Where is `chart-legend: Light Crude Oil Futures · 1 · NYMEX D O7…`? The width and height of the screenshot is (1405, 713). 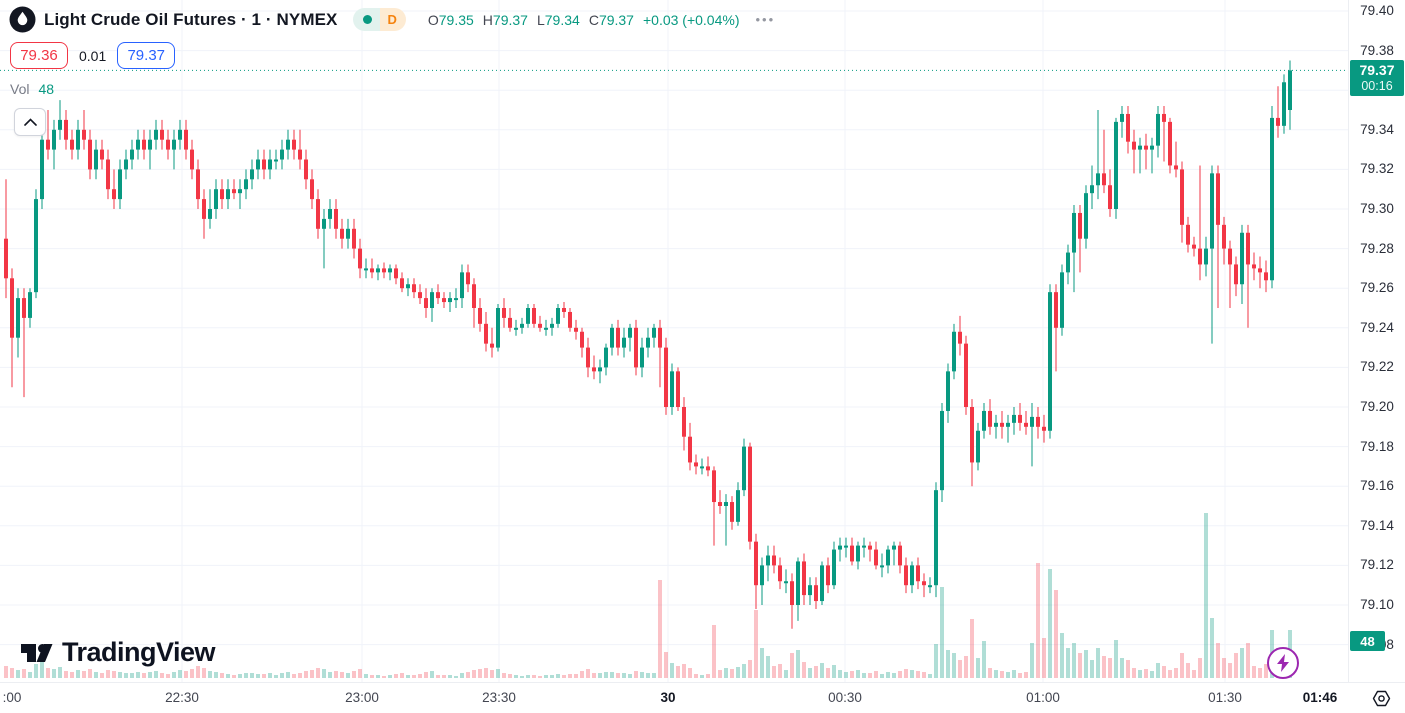
chart-legend: Light Crude Oil Futures · 1 · NYMEX D O7… is located at coordinates (392, 19).